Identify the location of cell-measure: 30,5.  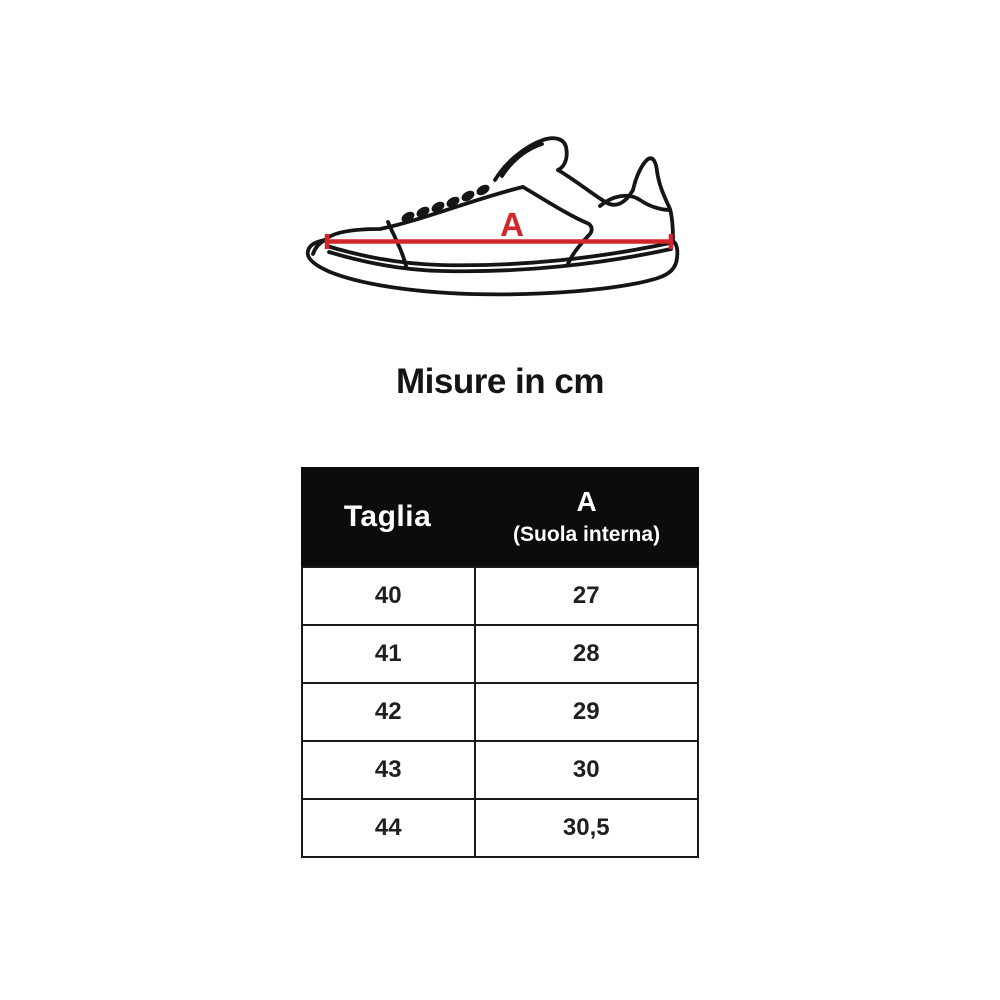
(586, 827).